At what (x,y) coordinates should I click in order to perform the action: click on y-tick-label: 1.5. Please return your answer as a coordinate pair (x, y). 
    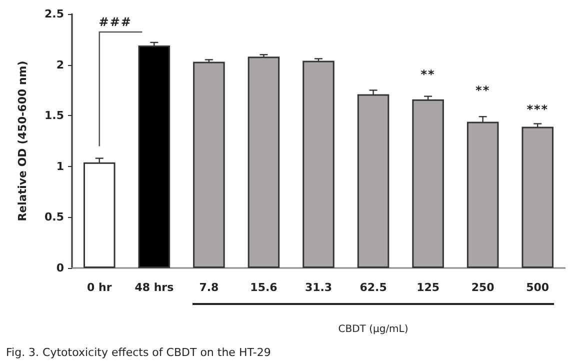
    Looking at the image, I should click on (54, 115).